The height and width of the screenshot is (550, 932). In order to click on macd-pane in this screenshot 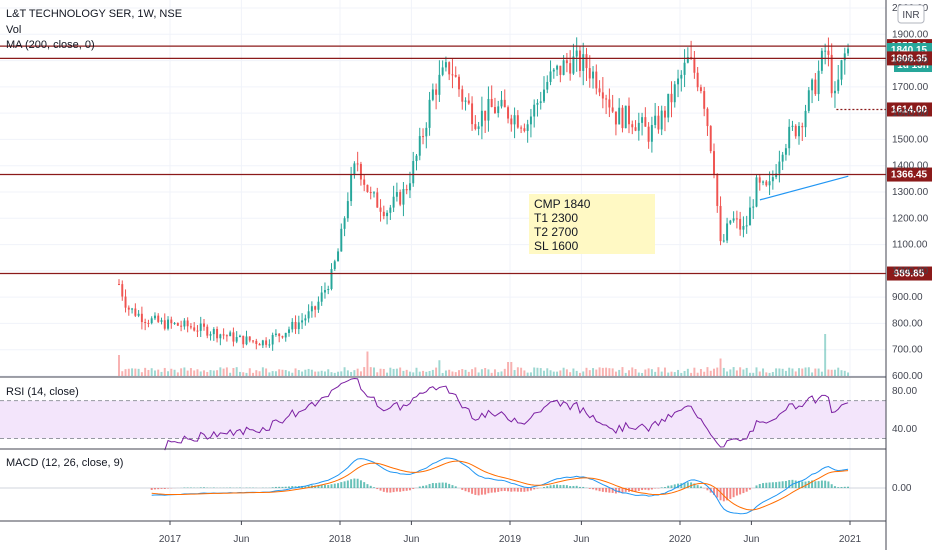, I will do `click(443, 486)`.